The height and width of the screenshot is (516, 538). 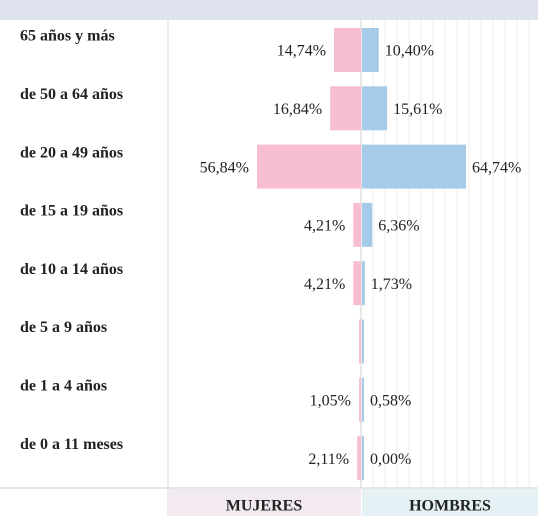 I want to click on value-label: 1,05%, so click(x=330, y=400).